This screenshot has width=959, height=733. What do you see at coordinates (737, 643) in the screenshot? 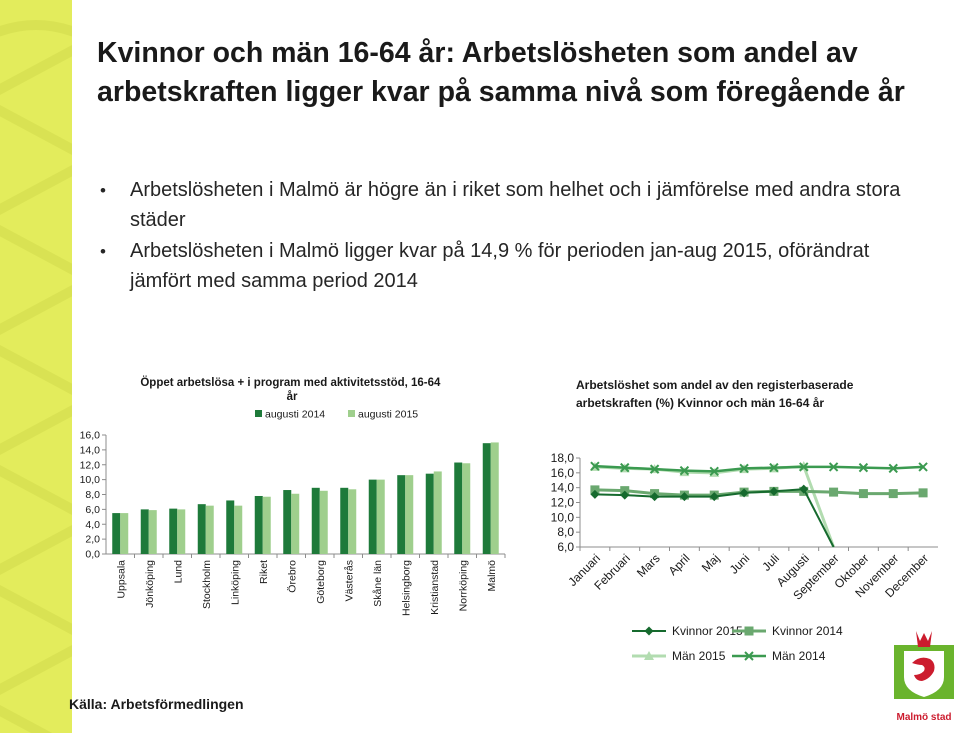
I see `line-chart-legend: Kvinnor 2015 Kvinnor 2014 Män 2015 Män 2014` at bounding box center [737, 643].